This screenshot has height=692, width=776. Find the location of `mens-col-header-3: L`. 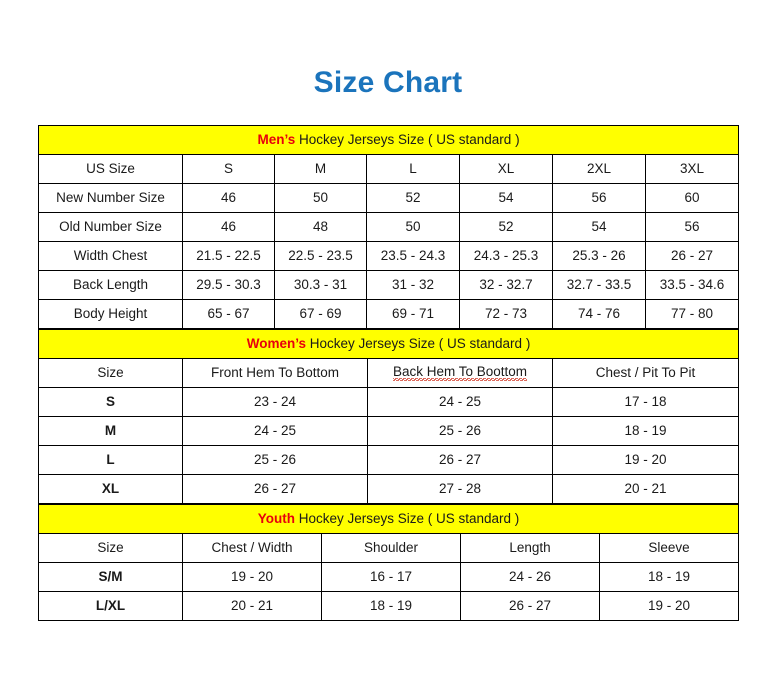

mens-col-header-3: L is located at coordinates (413, 169).